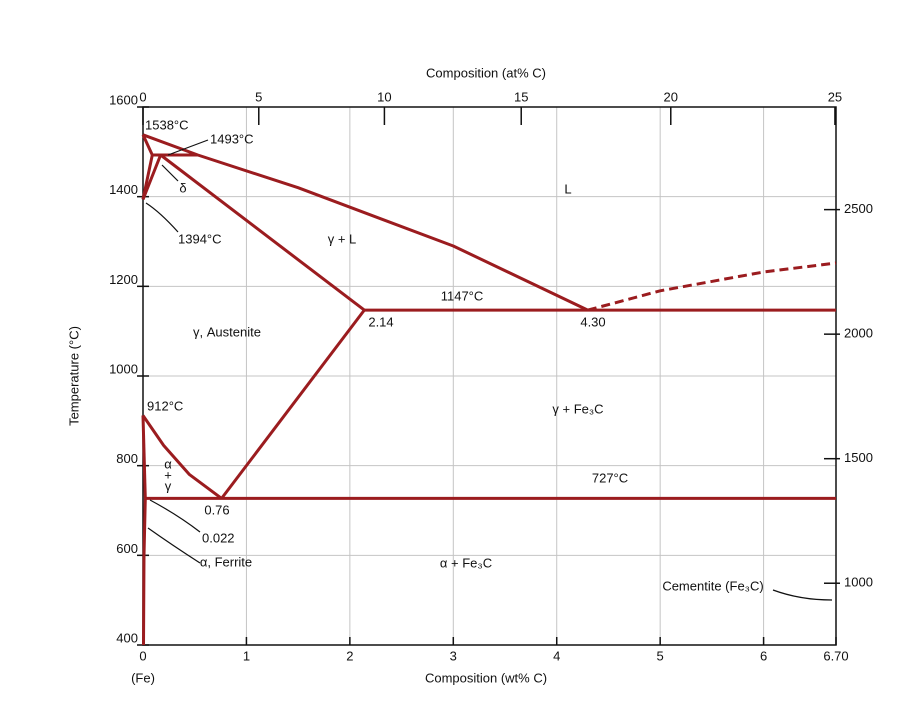  I want to click on x-tick-label: 5, so click(660, 655).